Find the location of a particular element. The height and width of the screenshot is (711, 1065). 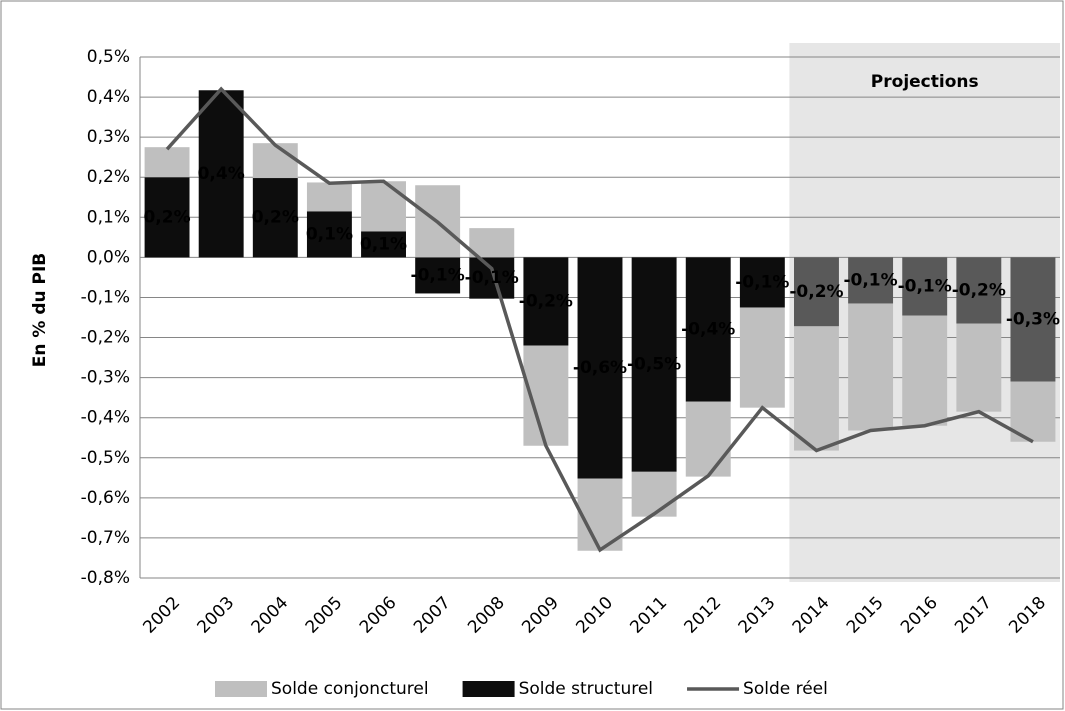

value-label: -0,5% is located at coordinates (654, 365).